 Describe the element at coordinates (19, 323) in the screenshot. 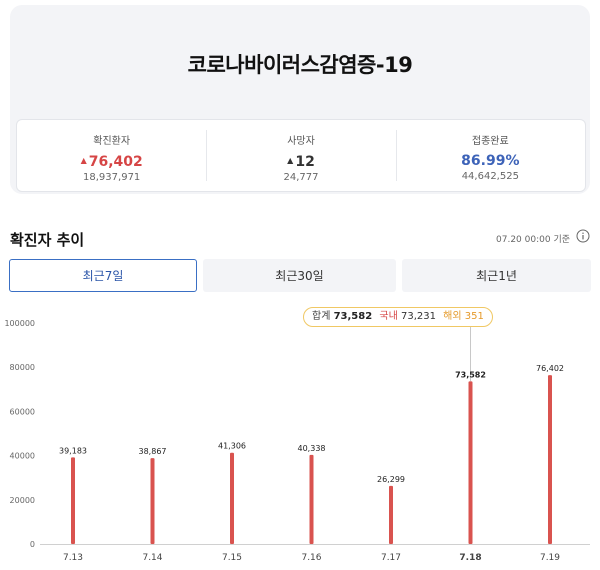

I see `y-tick-label: 100000` at that location.